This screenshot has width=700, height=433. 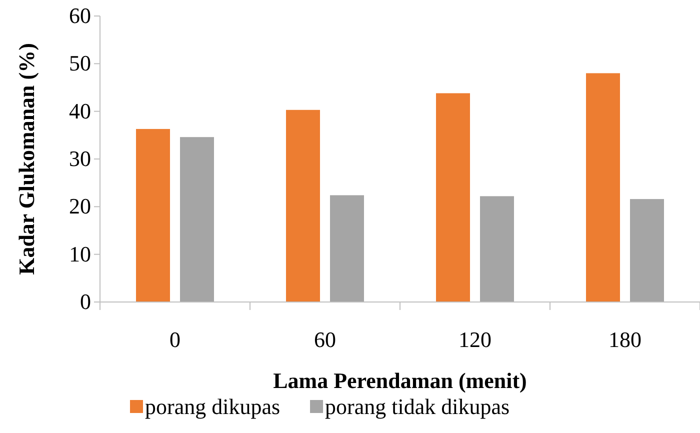 What do you see at coordinates (80, 111) in the screenshot?
I see `y-tick-label: 40` at bounding box center [80, 111].